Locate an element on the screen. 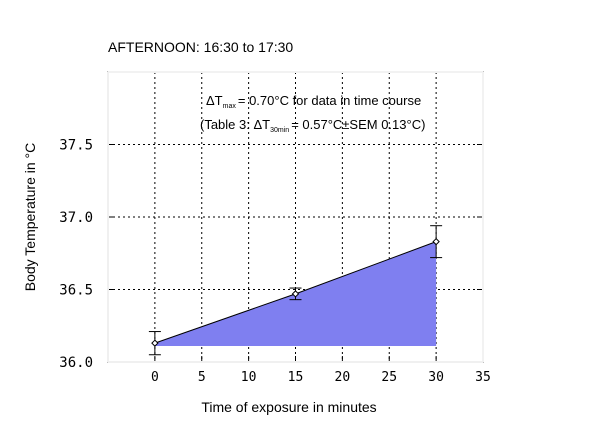  annotation-text: = 0.57°C±SEM 0.13°C) is located at coordinates (358, 124).